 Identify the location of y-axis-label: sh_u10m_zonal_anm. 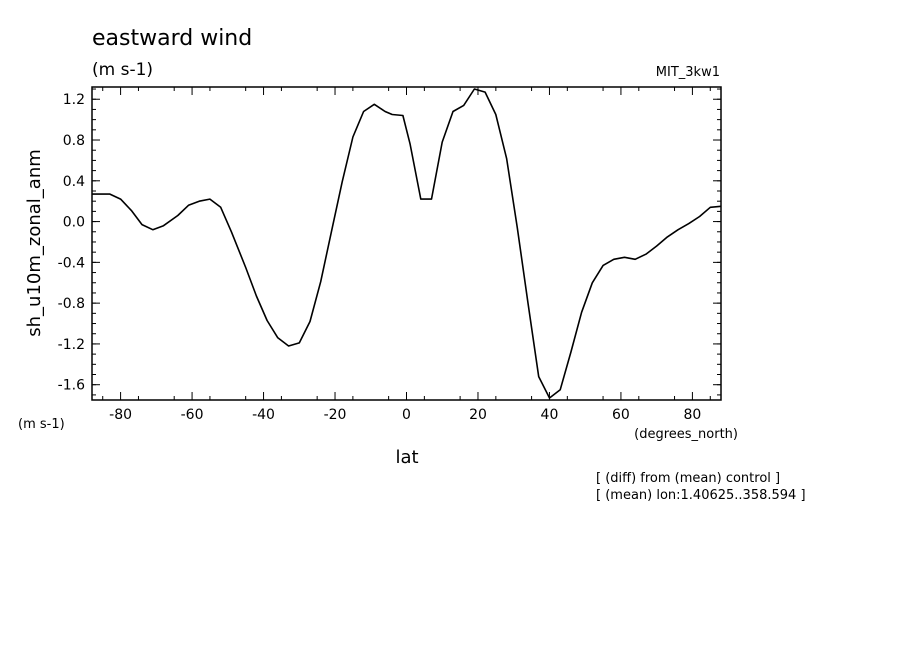
(34, 243).